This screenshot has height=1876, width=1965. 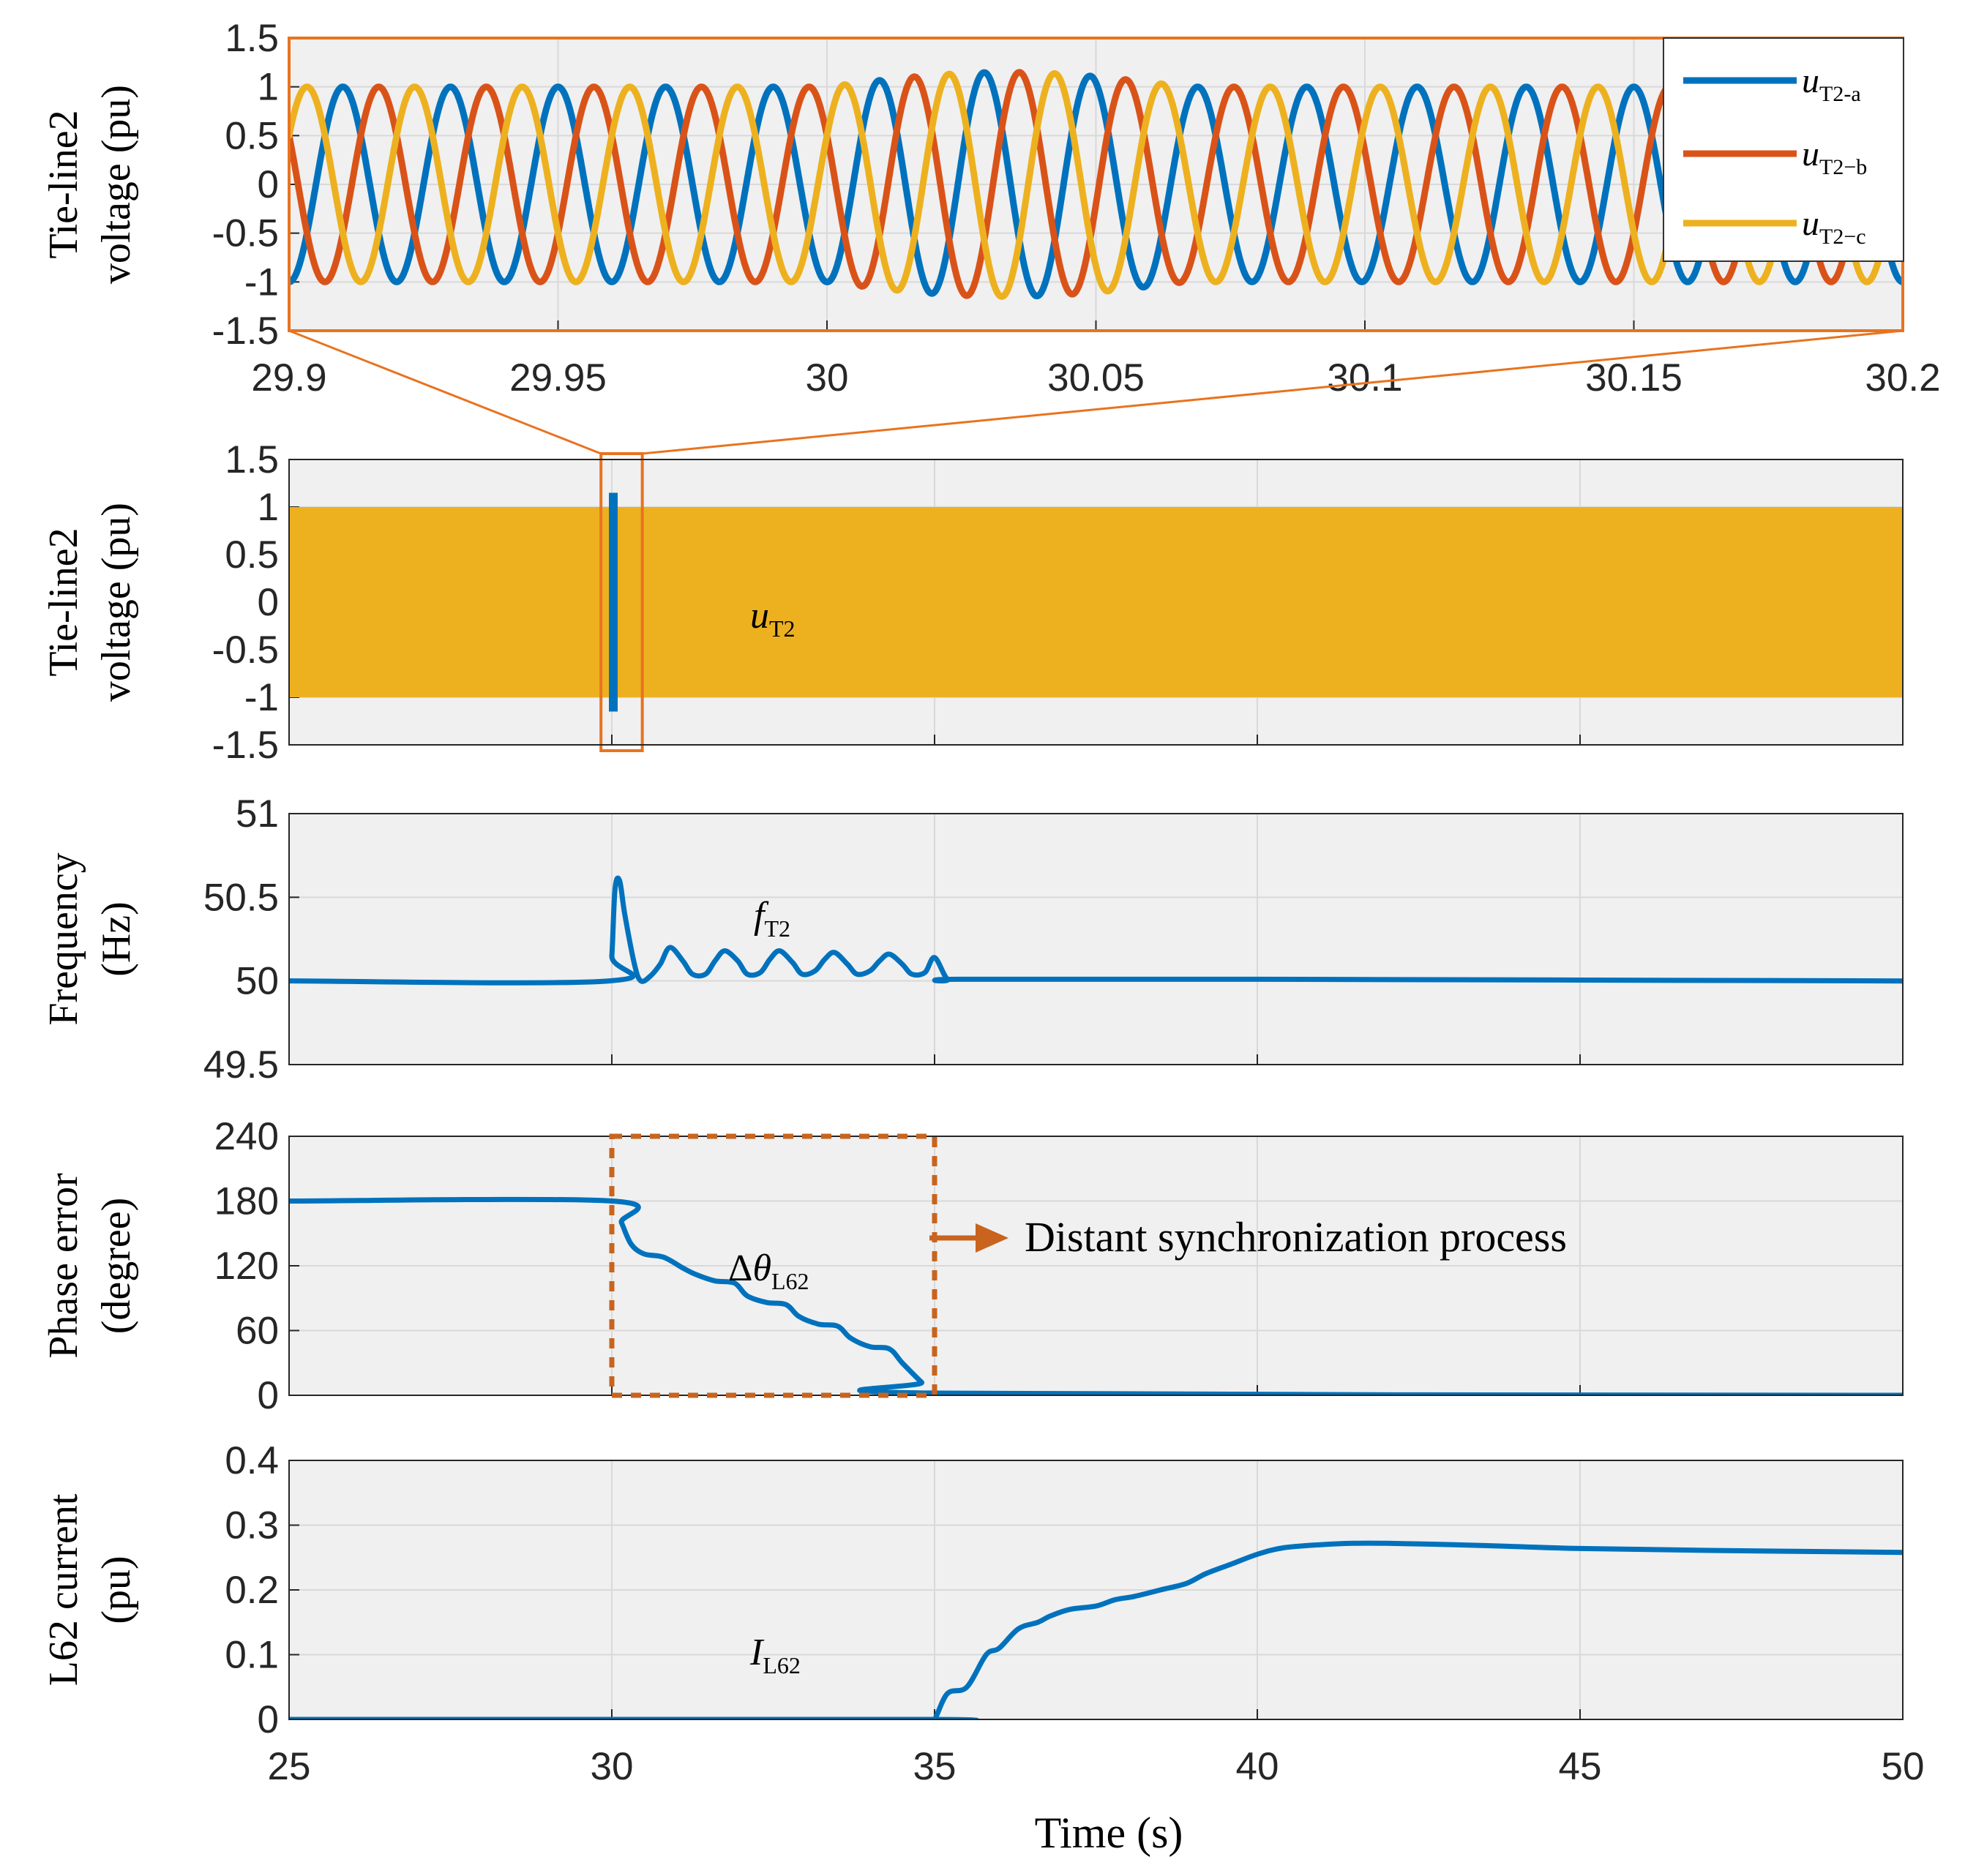 I want to click on series-line-fT2, so click(x=1096, y=930).